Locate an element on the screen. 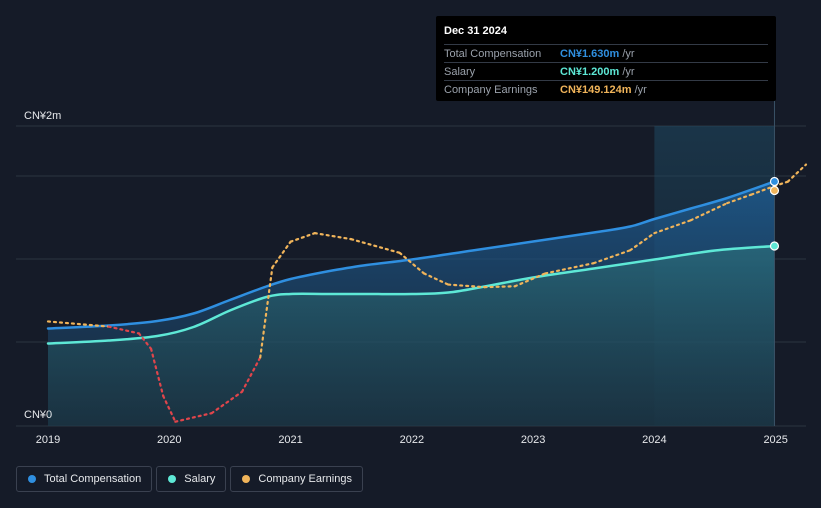  x-tick-label: 2022 is located at coordinates (412, 440).